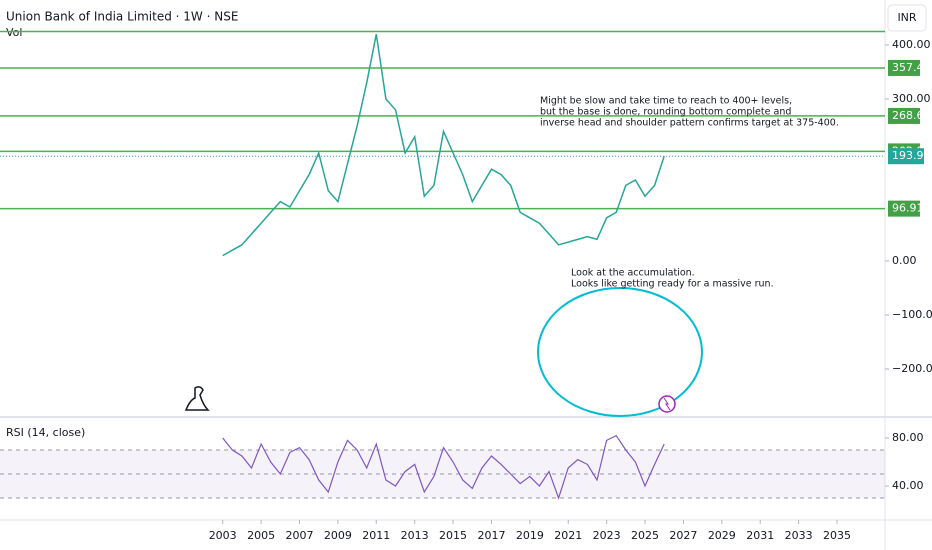 The width and height of the screenshot is (932, 550). What do you see at coordinates (45, 432) in the screenshot?
I see `rsi-title: RSI (14, close)` at bounding box center [45, 432].